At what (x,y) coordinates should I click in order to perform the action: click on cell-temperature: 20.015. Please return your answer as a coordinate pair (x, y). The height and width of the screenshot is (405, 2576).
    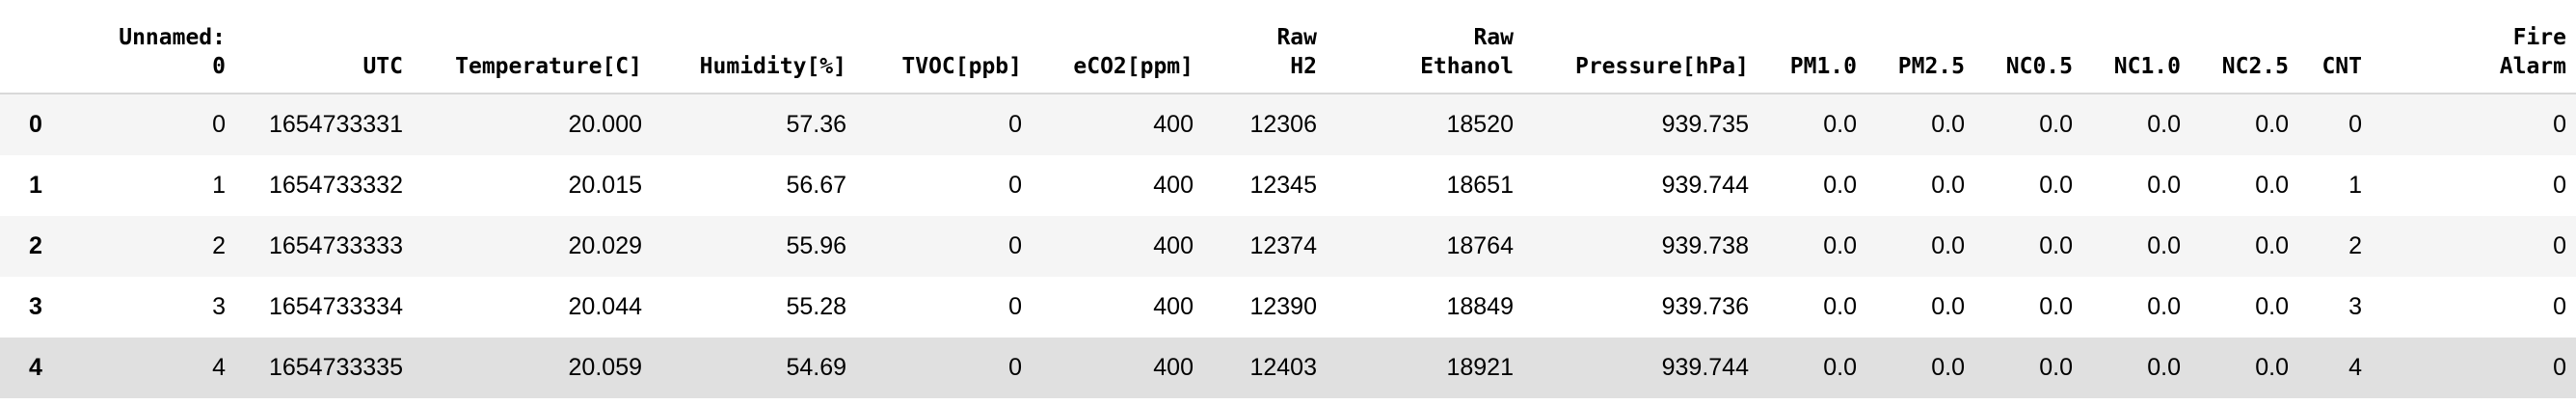
    Looking at the image, I should click on (605, 185).